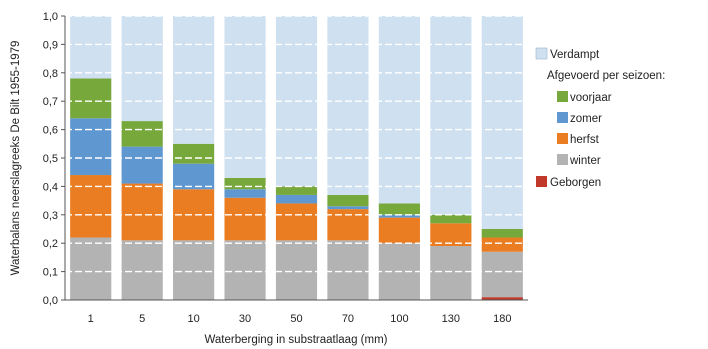 This screenshot has height=349, width=708. I want to click on y-tick-label-6: 0,6, so click(50, 131).